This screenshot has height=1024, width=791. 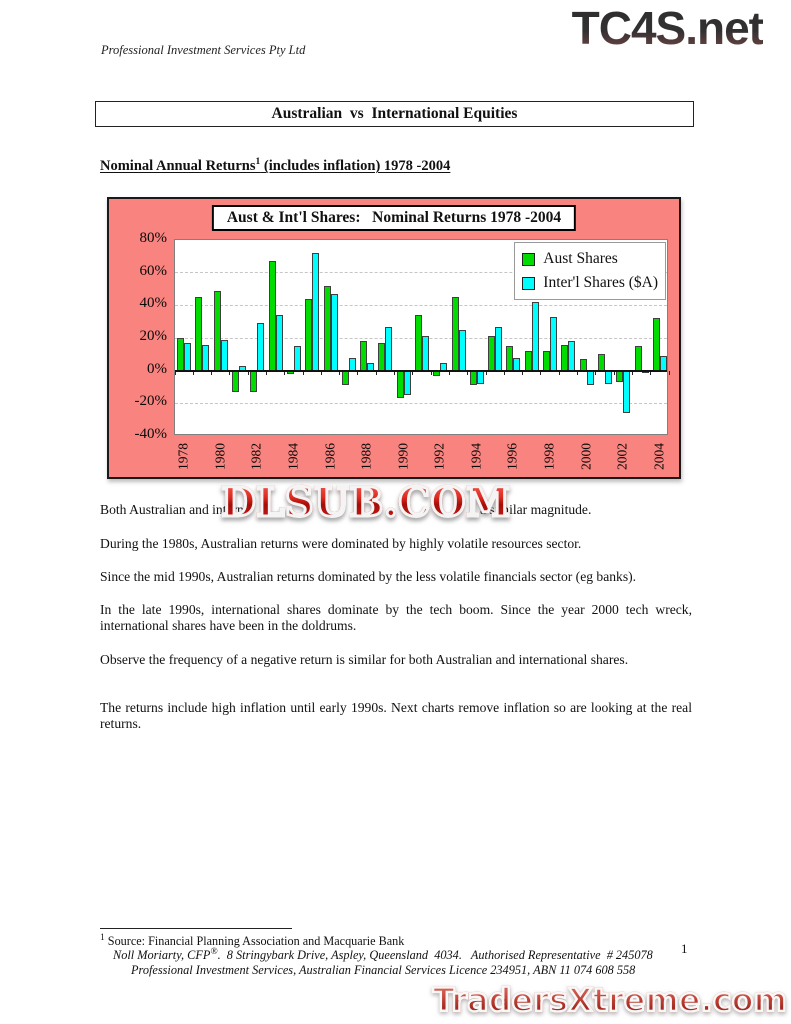 What do you see at coordinates (366, 456) in the screenshot?
I see `x-tick-label-1988: 1988` at bounding box center [366, 456].